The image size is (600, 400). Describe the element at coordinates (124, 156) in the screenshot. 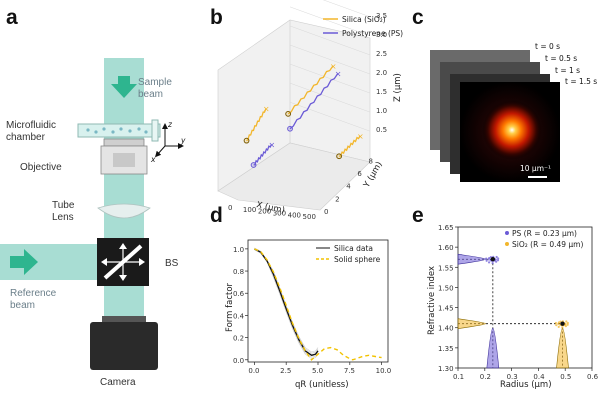

I see `objective` at that location.